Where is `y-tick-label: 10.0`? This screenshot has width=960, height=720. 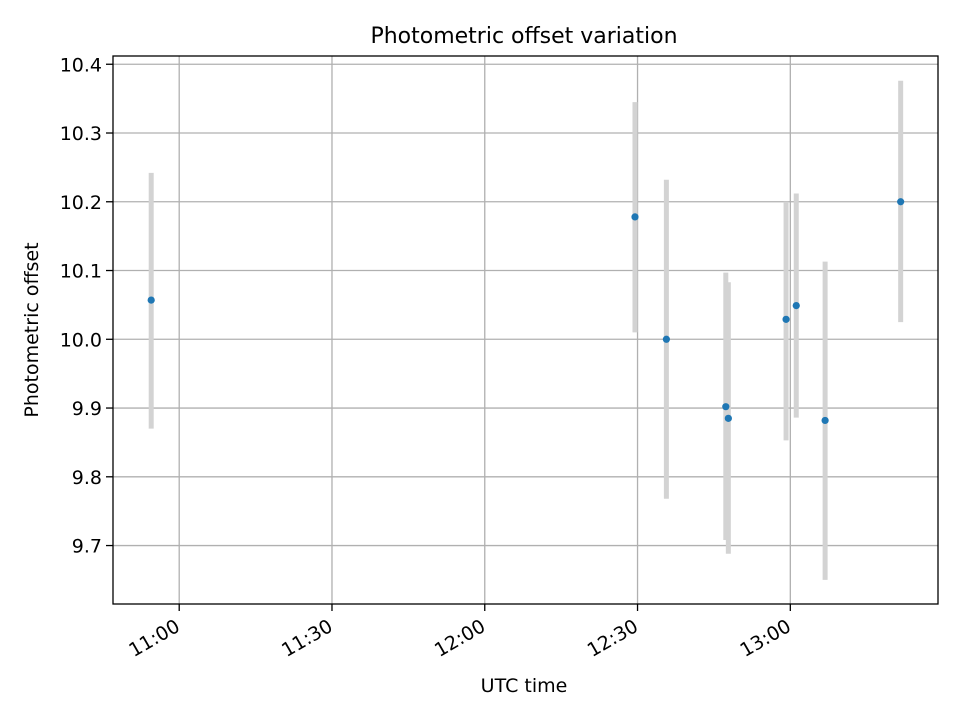 y-tick-label: 10.0 is located at coordinates (81, 340).